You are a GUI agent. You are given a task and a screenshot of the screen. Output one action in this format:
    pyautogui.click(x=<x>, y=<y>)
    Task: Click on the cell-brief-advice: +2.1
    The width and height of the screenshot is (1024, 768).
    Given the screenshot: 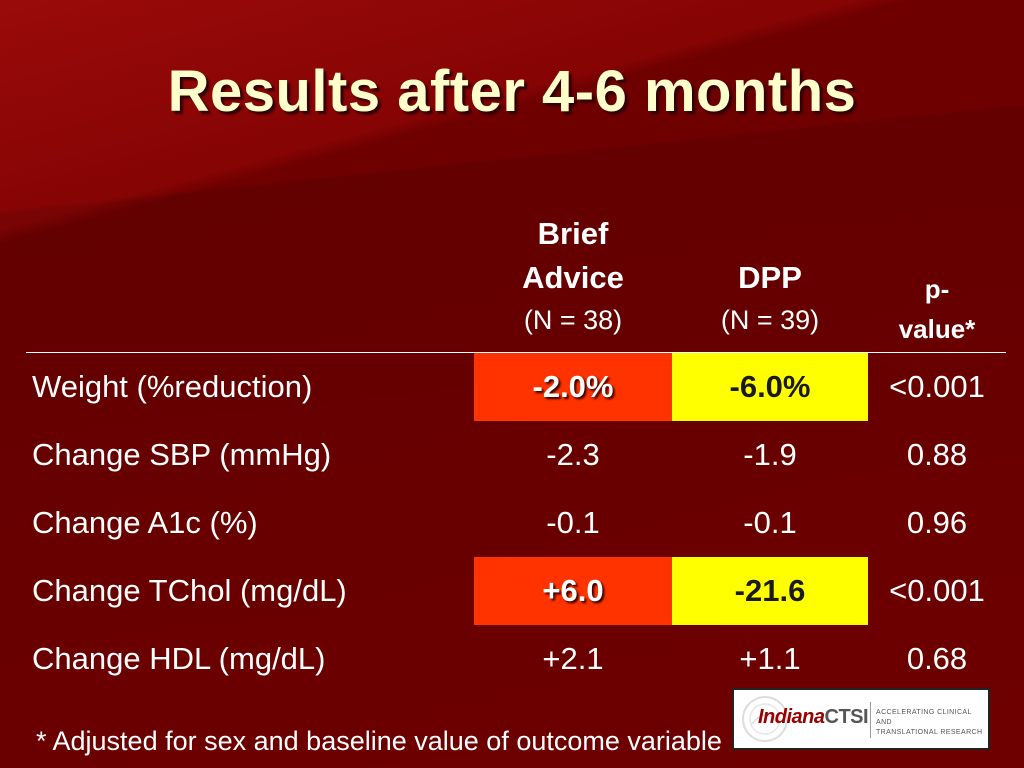 What is the action you would take?
    pyautogui.click(x=573, y=658)
    